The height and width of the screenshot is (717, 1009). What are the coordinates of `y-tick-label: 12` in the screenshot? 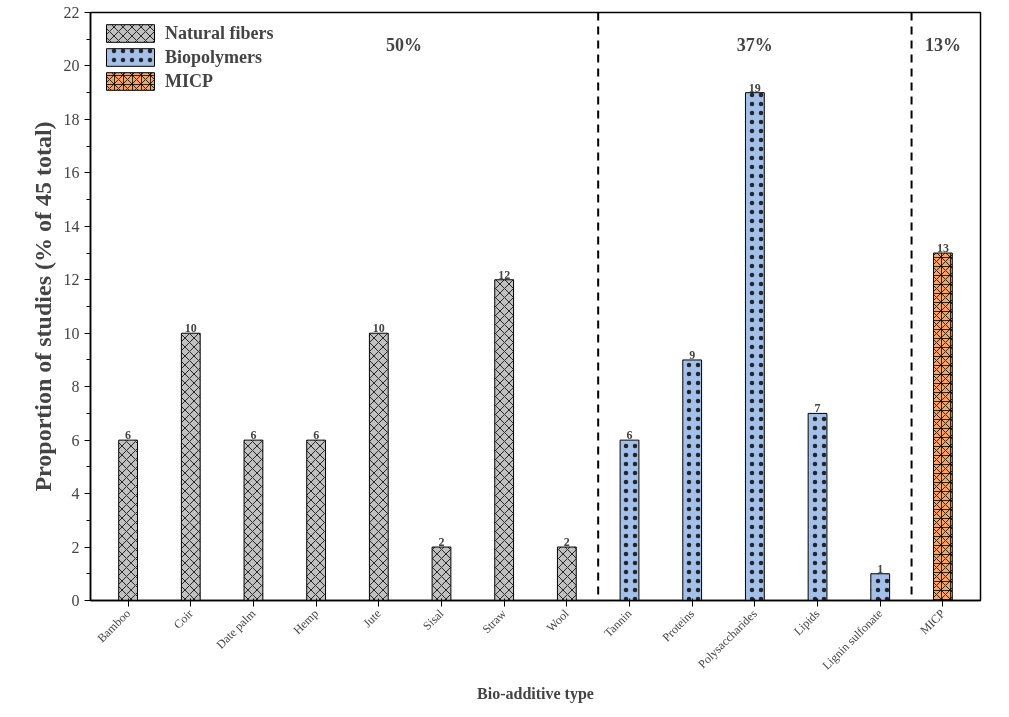 It's located at (71, 280).